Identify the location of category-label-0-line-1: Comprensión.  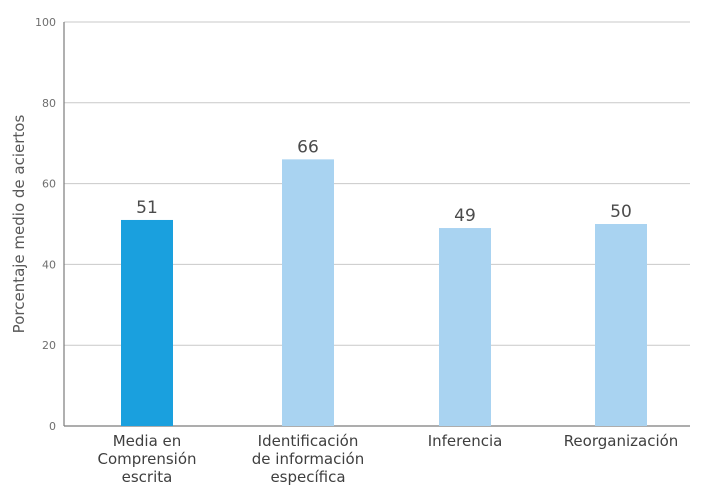
(146, 459).